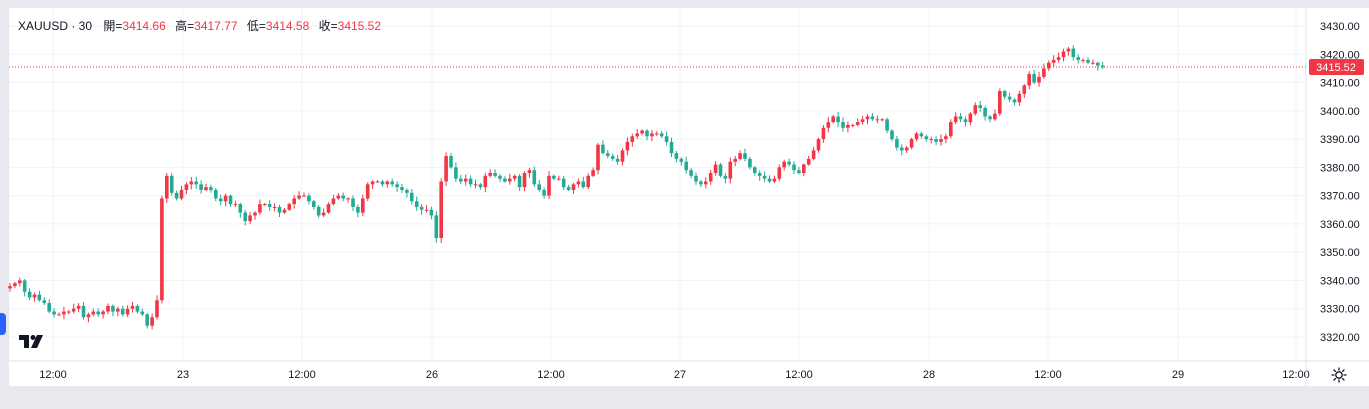 This screenshot has height=409, width=1369. What do you see at coordinates (144, 26) in the screenshot?
I see `legend-open-value: 3414.66` at bounding box center [144, 26].